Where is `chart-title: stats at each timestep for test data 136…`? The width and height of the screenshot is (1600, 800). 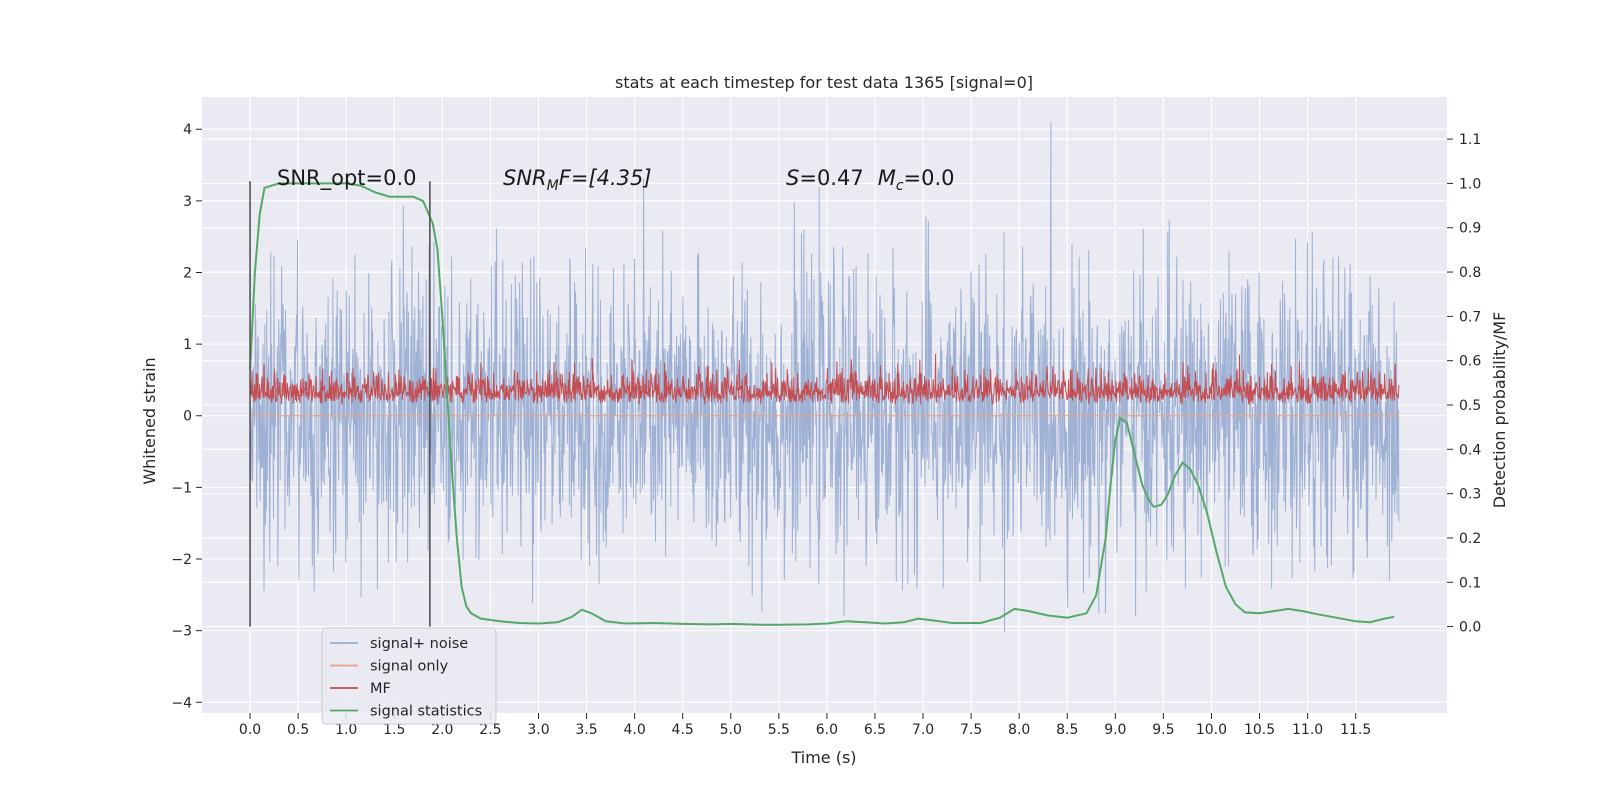
chart-title: stats at each timestep for test data 136… is located at coordinates (824, 82).